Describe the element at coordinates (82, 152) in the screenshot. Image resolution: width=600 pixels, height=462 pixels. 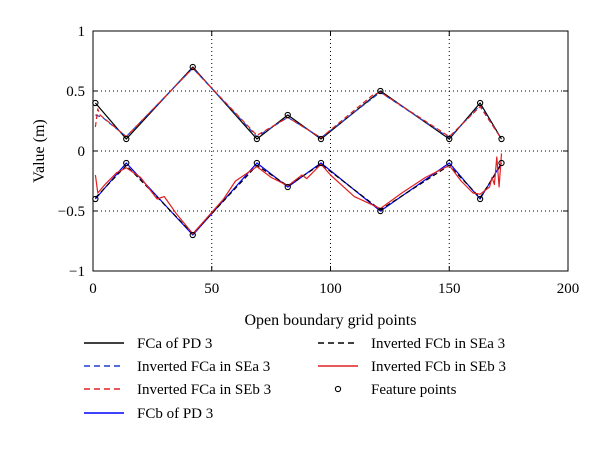
I see `y-tick-label: 0` at that location.